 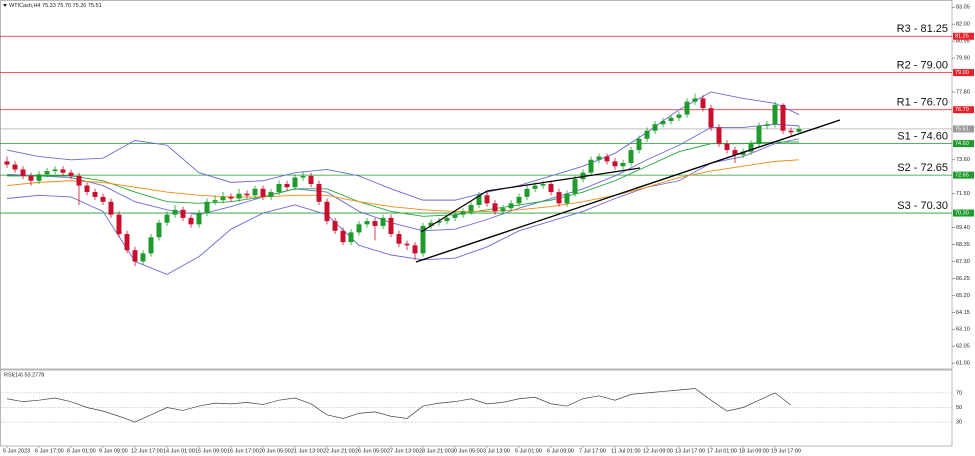 What do you see at coordinates (626, 451) in the screenshot?
I see `x-tick-label: 11 Jul 01:00` at bounding box center [626, 451].